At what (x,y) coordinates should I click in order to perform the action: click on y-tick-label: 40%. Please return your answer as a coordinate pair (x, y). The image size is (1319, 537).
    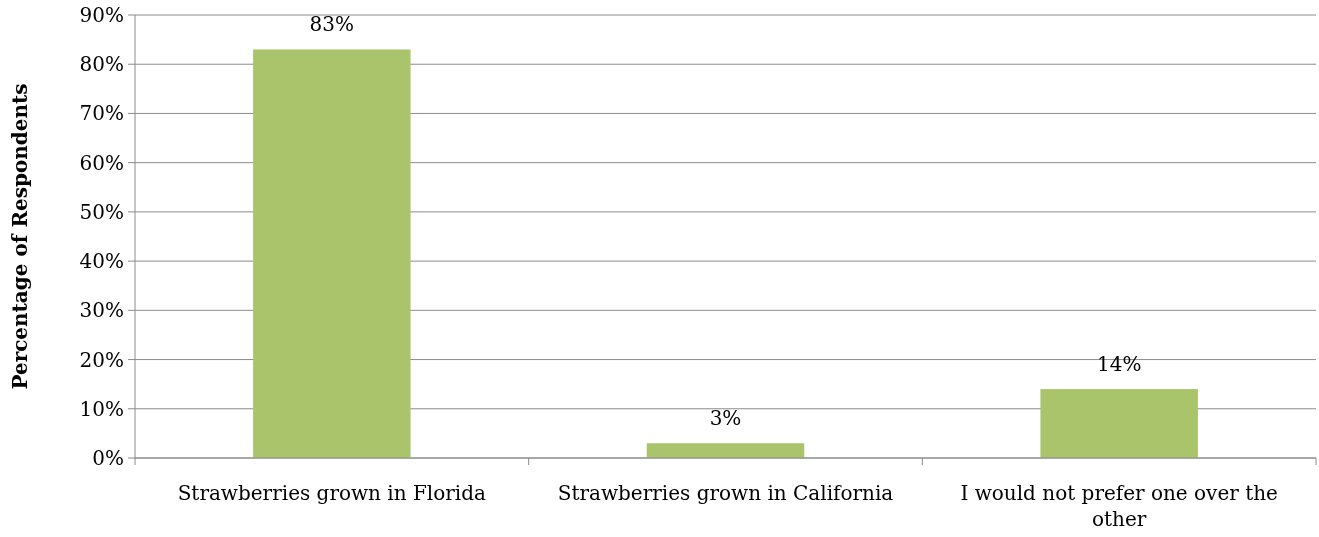
    Looking at the image, I should click on (101, 261).